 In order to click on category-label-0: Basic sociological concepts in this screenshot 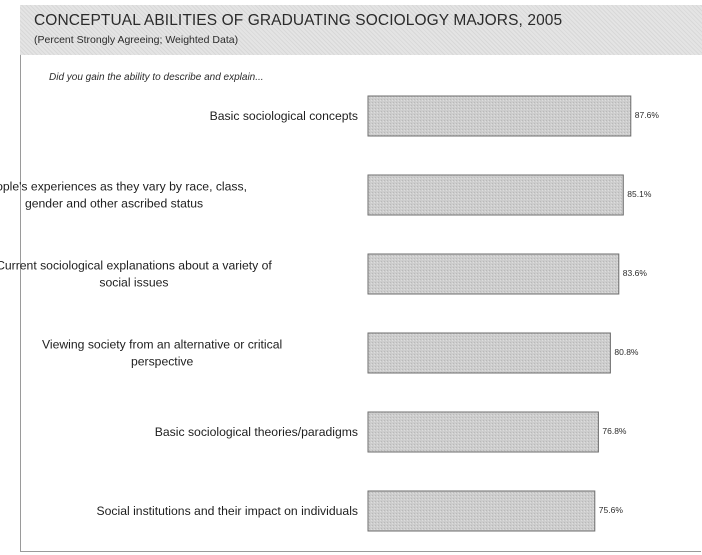, I will do `click(284, 116)`.